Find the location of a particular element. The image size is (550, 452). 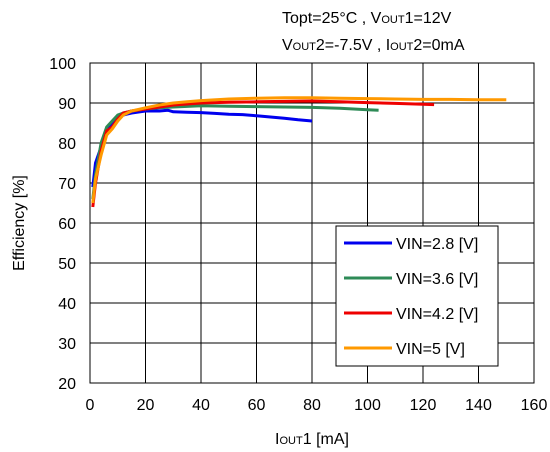

x-tick-label: 60 is located at coordinates (257, 405).